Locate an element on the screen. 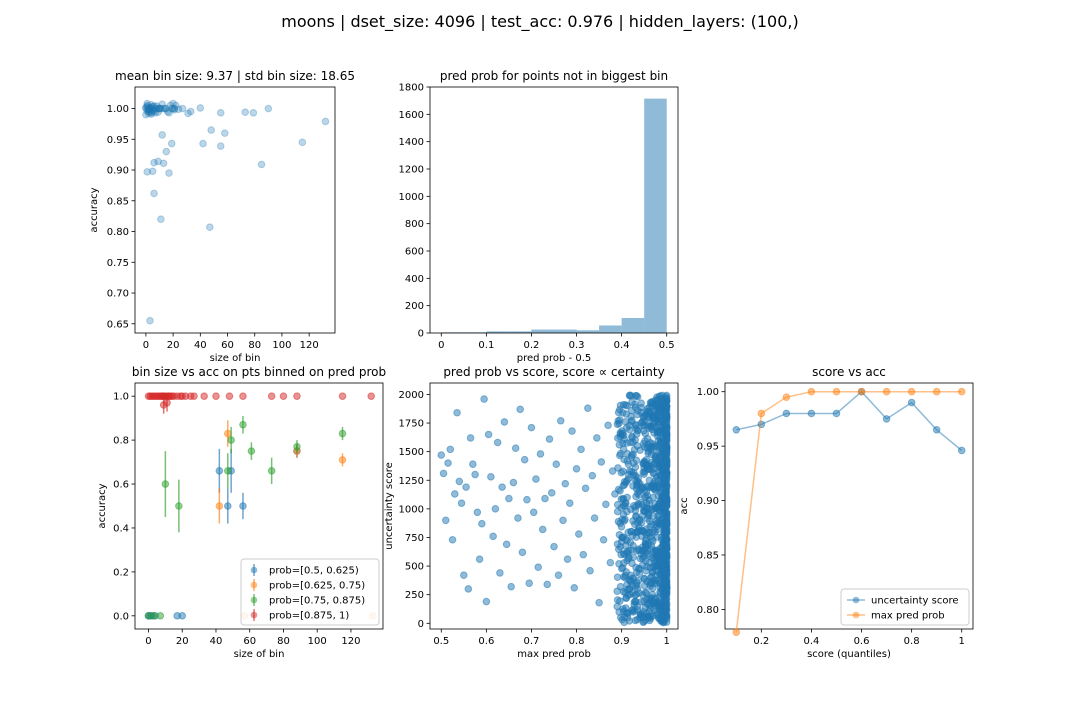 The image size is (1080, 720). legend-box is located at coordinates (905, 607).